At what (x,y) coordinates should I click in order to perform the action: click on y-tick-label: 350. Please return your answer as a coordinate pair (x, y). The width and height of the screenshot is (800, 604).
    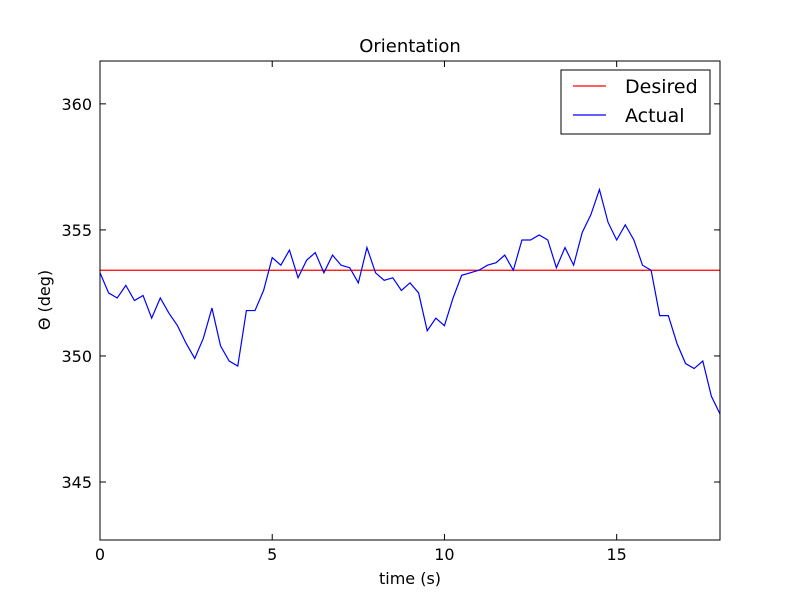
    Looking at the image, I should click on (76, 356).